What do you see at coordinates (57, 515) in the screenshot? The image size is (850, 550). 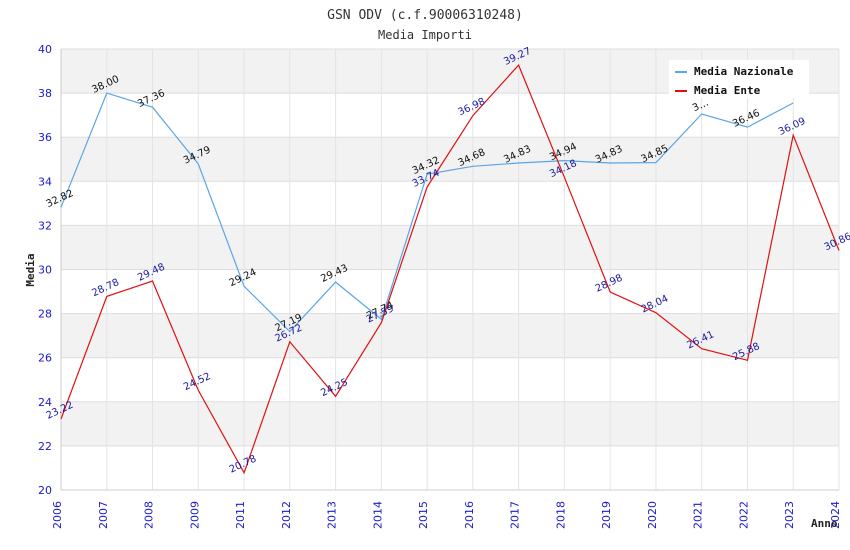 I see `x-tick-label: 2006` at bounding box center [57, 515].